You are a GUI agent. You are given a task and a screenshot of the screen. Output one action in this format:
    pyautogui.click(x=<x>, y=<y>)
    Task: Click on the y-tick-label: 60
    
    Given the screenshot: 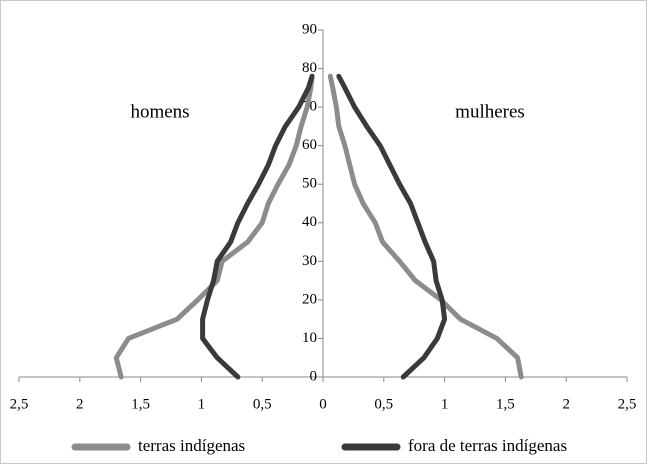 What is the action you would take?
    pyautogui.click(x=309, y=145)
    